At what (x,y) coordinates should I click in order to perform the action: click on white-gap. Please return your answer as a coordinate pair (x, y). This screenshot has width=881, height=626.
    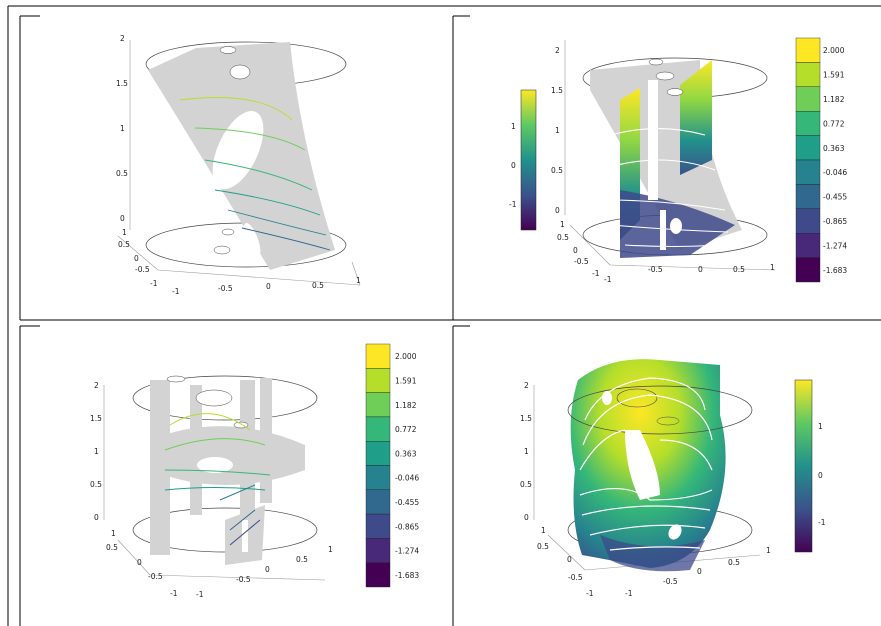
    Looking at the image, I should click on (663, 230).